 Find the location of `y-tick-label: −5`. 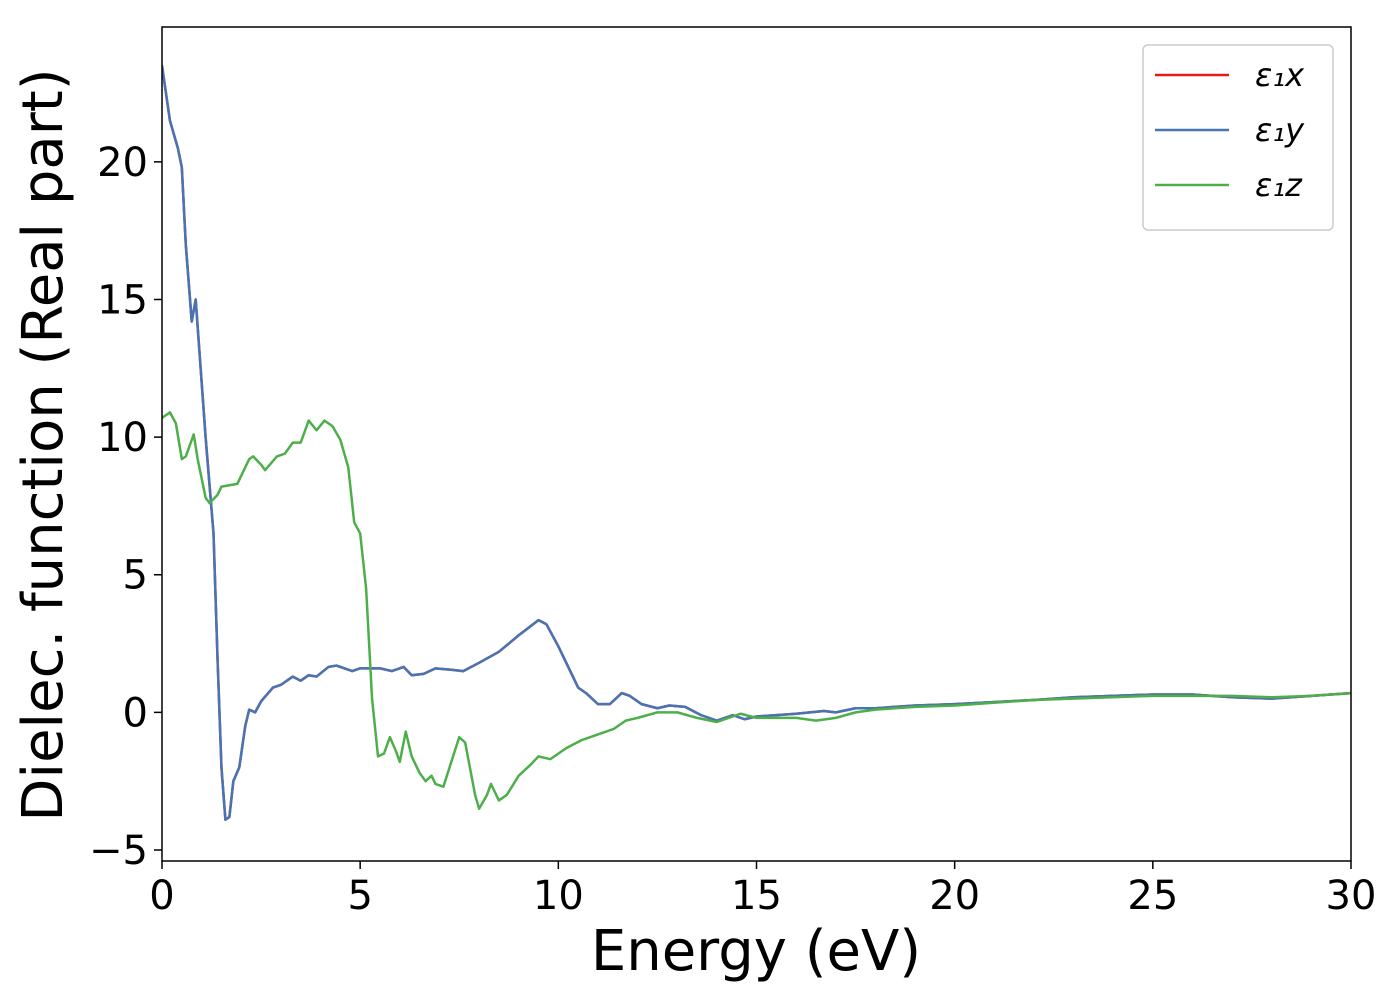

y-tick-label: −5 is located at coordinates (118, 851).